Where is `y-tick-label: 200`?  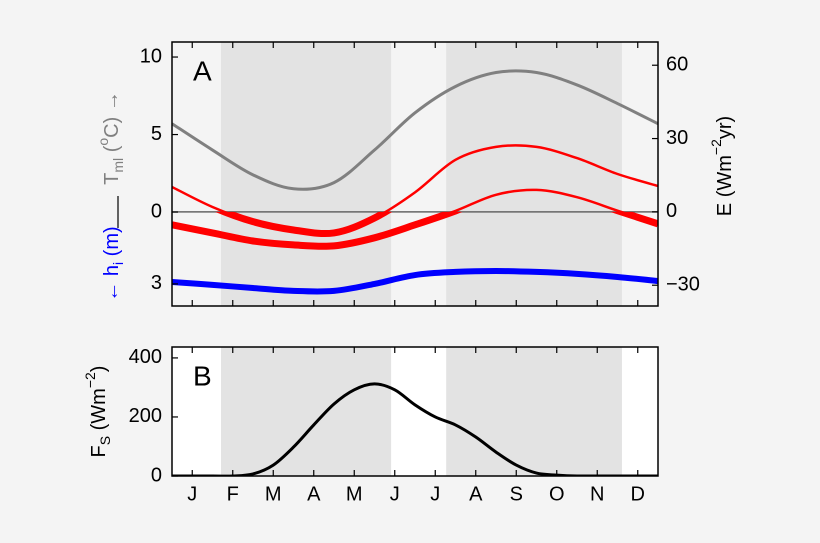 y-tick-label: 200 is located at coordinates (145, 416).